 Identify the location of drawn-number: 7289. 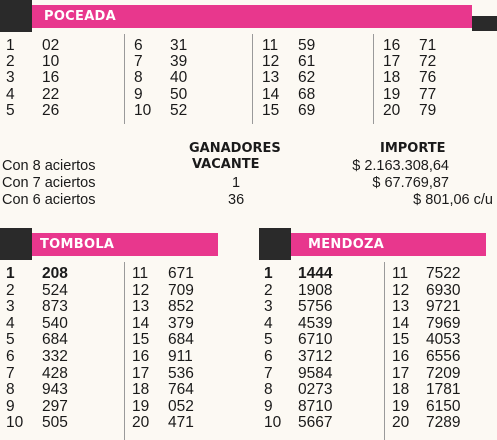
(443, 423).